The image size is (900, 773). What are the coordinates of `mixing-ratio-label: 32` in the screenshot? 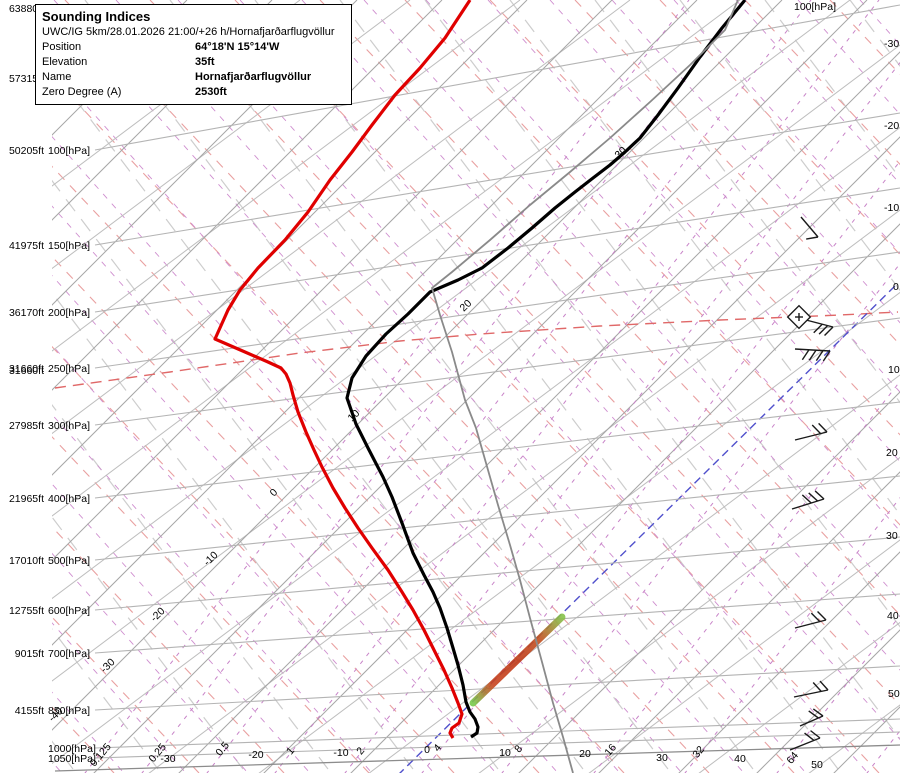 It's located at (698, 752).